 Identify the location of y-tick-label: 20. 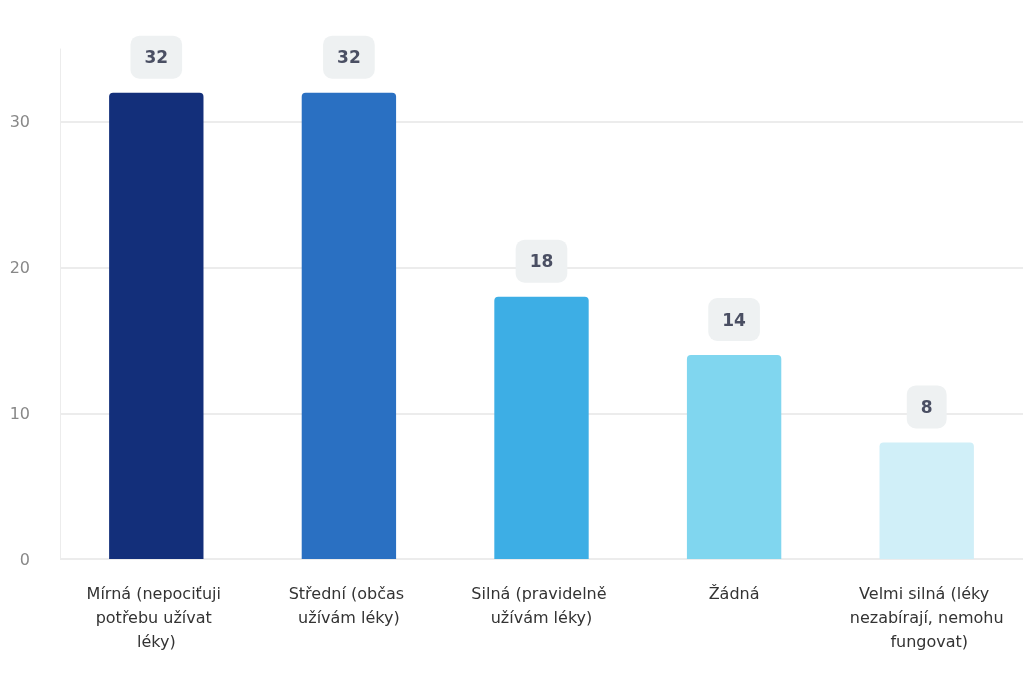
(19, 268).